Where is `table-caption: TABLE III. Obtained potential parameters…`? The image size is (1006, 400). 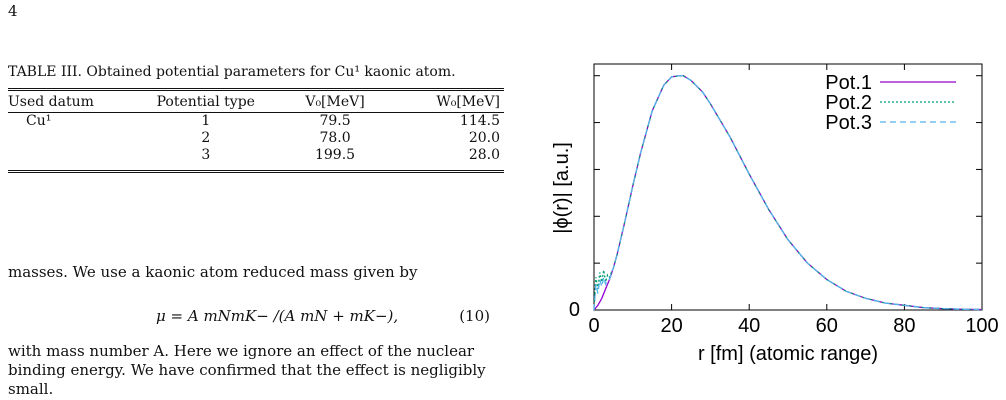 table-caption: TABLE III. Obtained potential parameters… is located at coordinates (232, 72).